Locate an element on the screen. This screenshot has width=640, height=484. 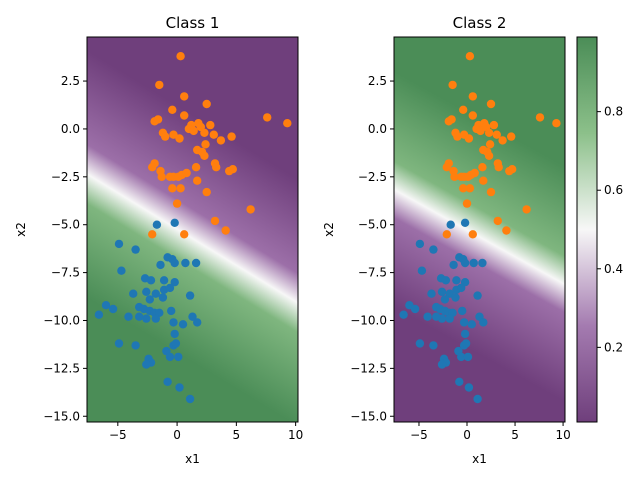
y-tick-label: −15.0 is located at coordinates (61, 416).